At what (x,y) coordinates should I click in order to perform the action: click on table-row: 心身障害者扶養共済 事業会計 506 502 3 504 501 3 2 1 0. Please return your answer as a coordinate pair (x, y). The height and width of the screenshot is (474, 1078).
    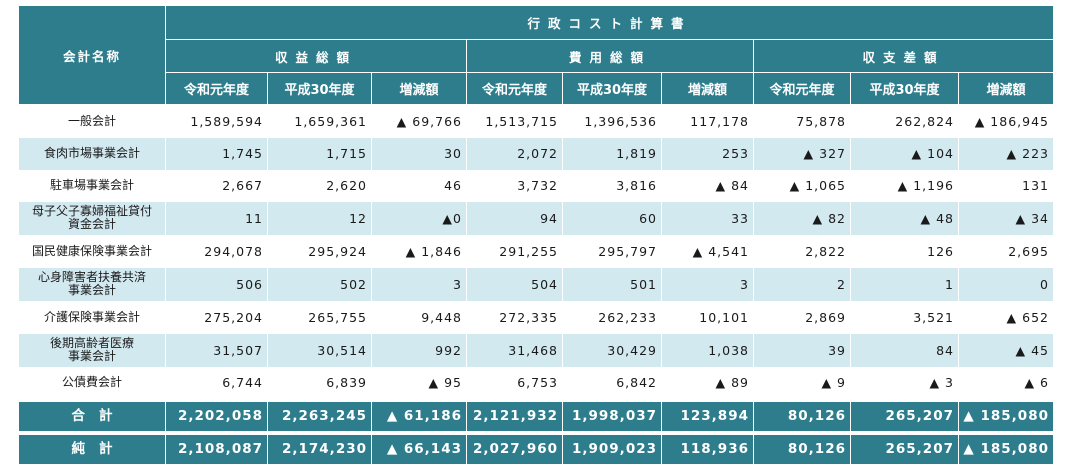
    Looking at the image, I should click on (536, 284).